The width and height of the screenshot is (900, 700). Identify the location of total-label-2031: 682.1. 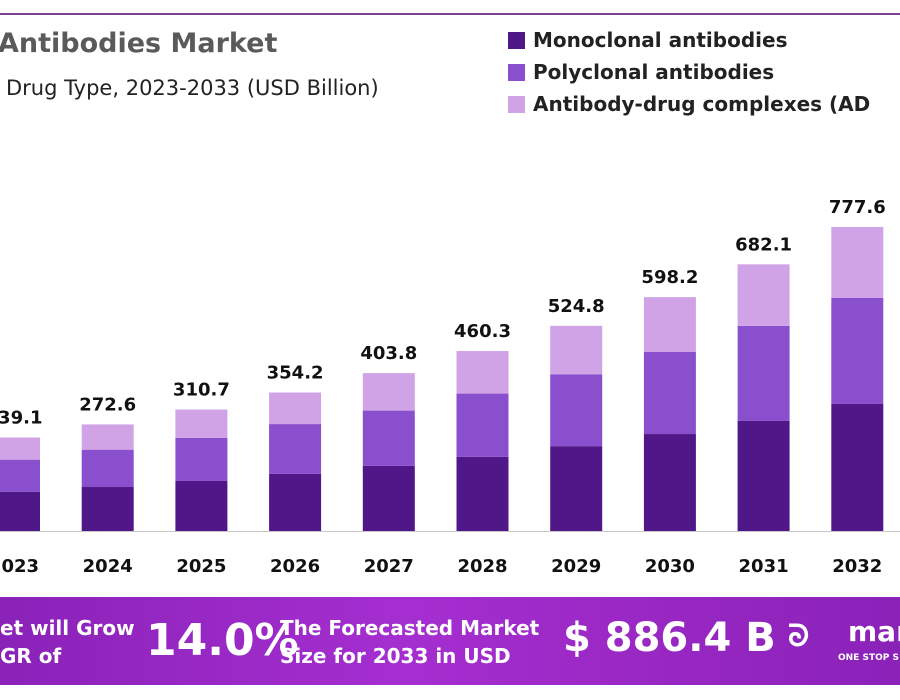
(763, 244).